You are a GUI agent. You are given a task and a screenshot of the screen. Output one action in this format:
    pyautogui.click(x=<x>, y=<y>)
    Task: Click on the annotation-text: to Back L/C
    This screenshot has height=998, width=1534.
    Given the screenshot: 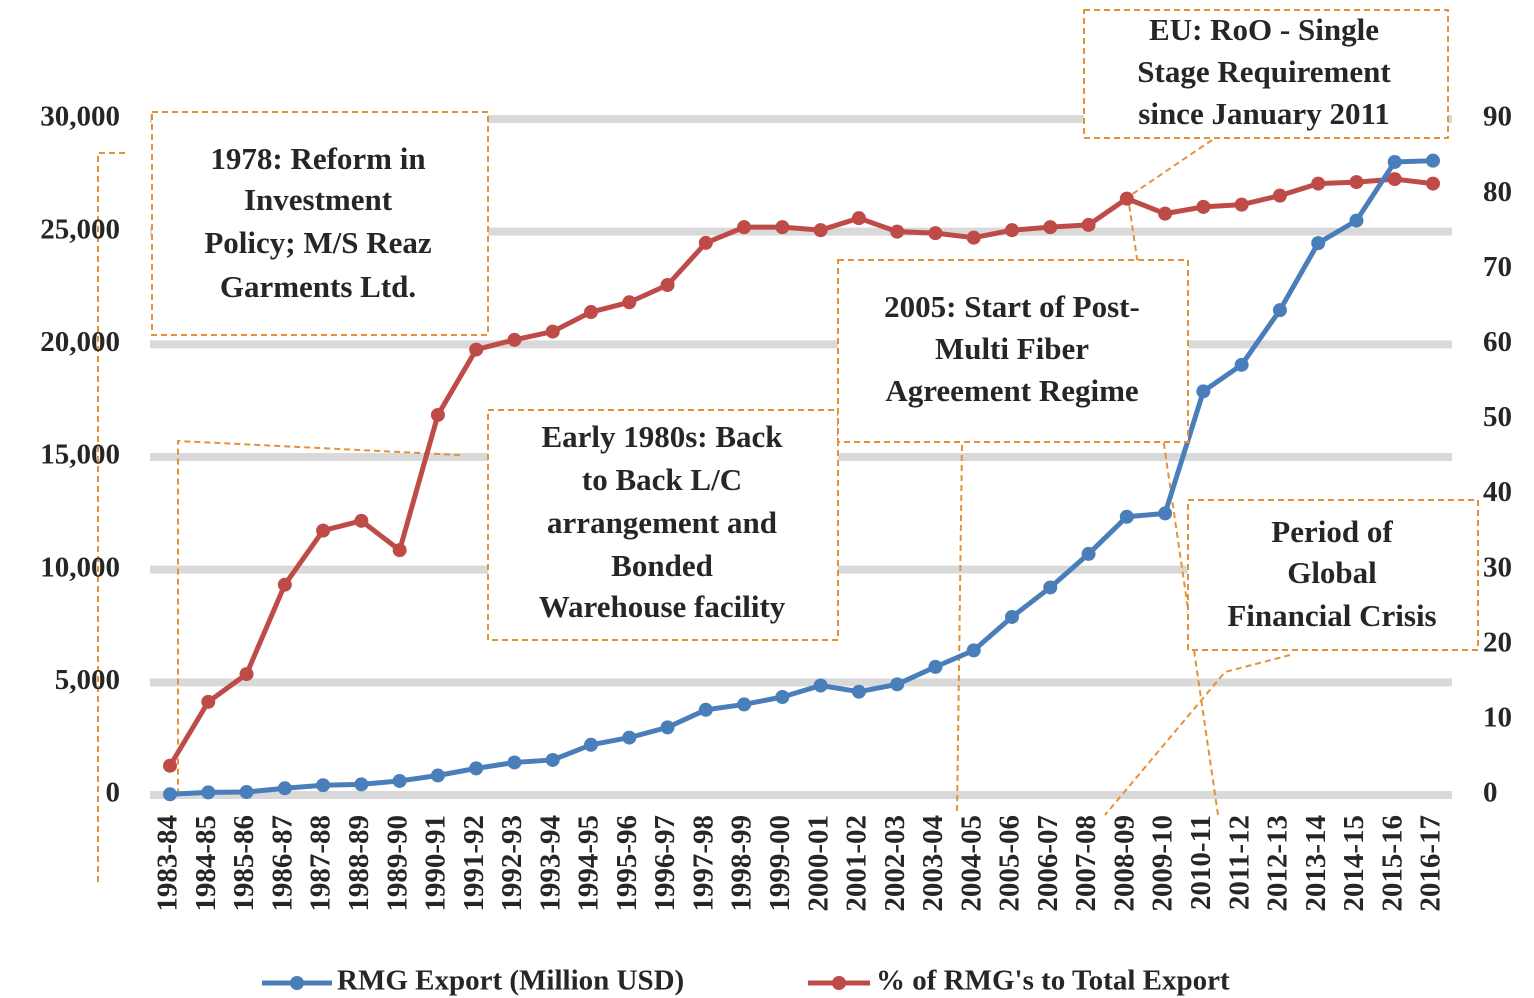 What is the action you would take?
    pyautogui.click(x=662, y=479)
    